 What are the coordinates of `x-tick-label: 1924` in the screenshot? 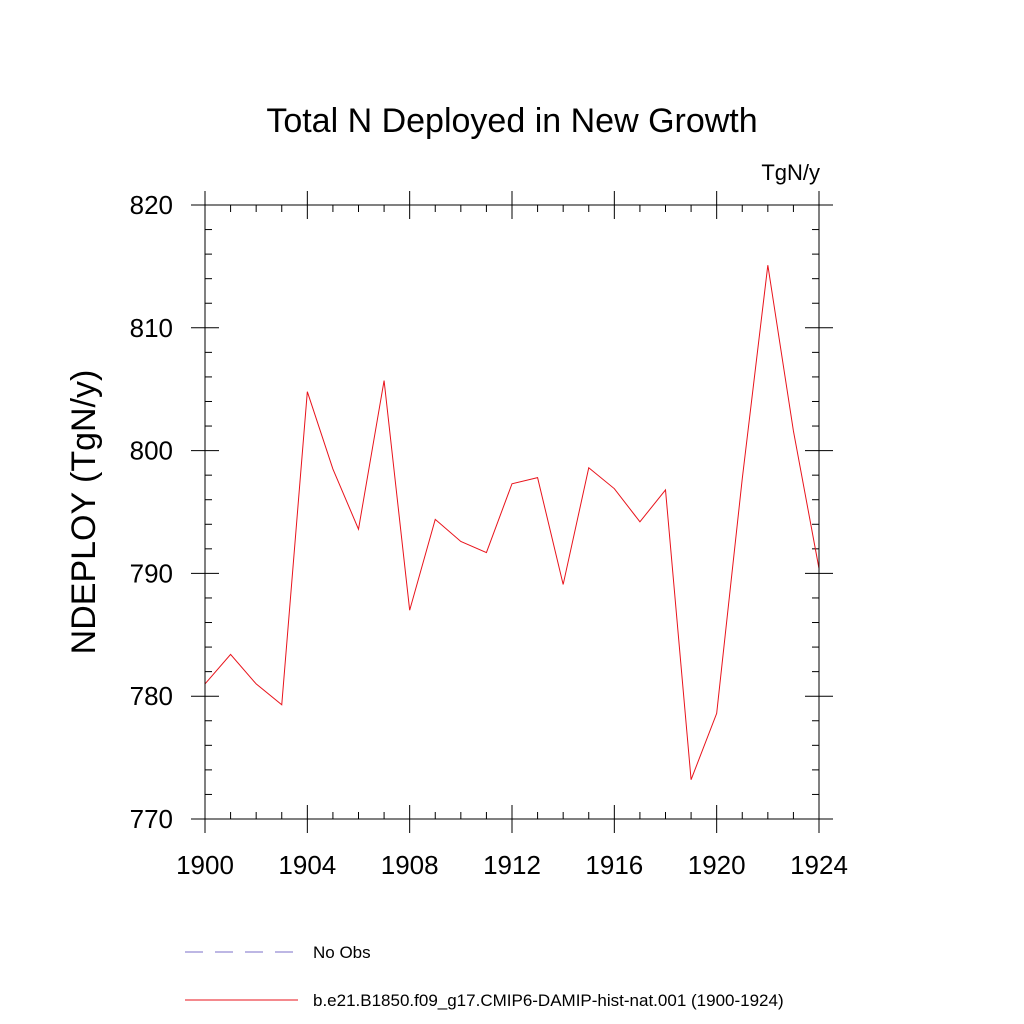 It's located at (819, 865).